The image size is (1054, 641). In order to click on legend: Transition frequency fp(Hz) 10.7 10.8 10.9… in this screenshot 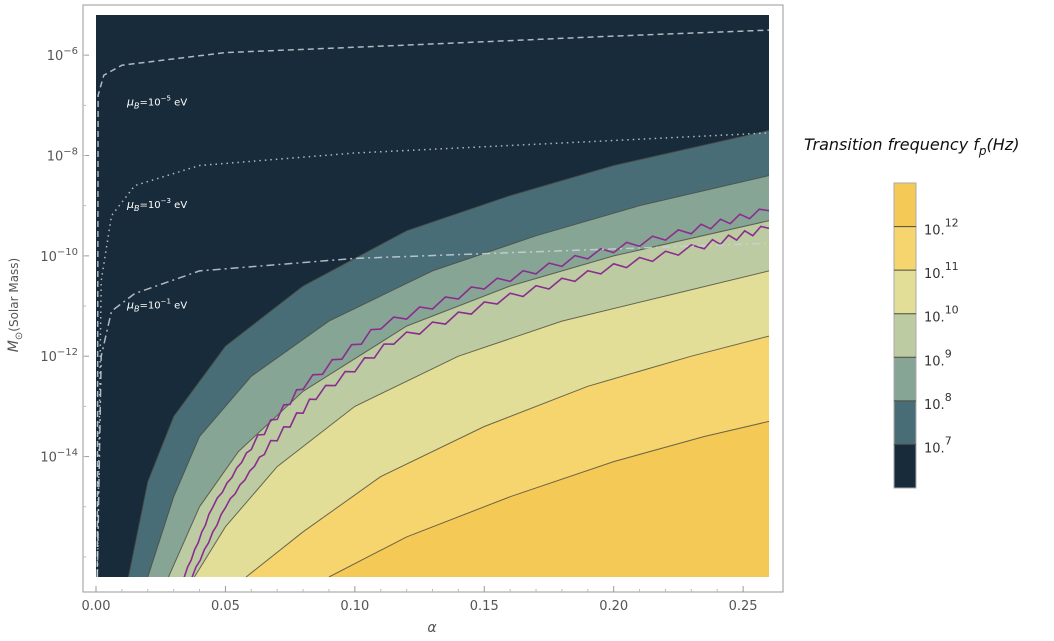, I will do `click(911, 312)`.